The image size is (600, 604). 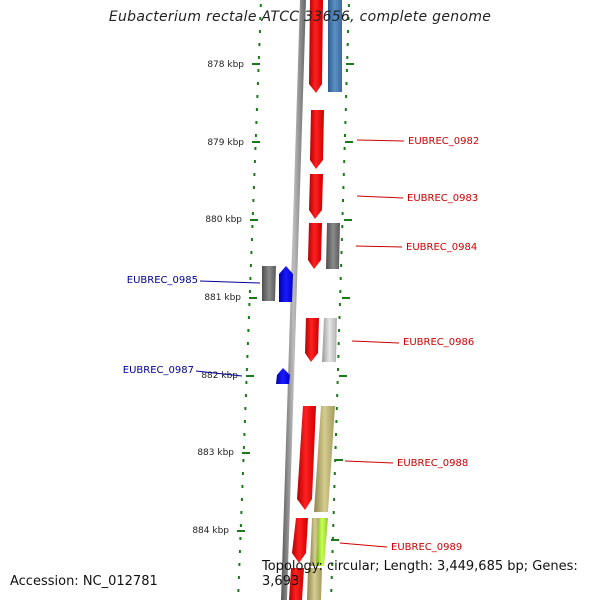 I want to click on ruler-tick-label: 884 kbp, so click(x=210, y=531).